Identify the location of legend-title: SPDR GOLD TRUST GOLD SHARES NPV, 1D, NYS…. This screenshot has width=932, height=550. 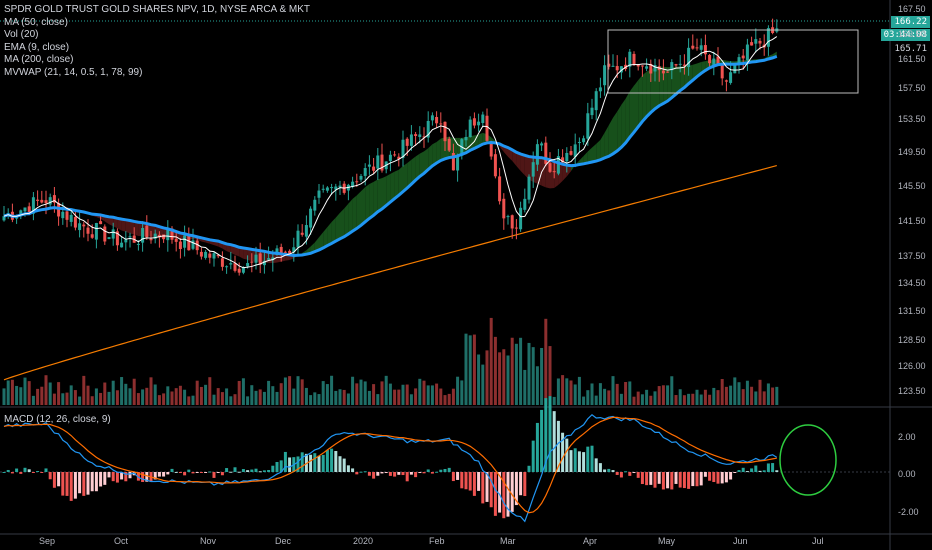
(157, 9).